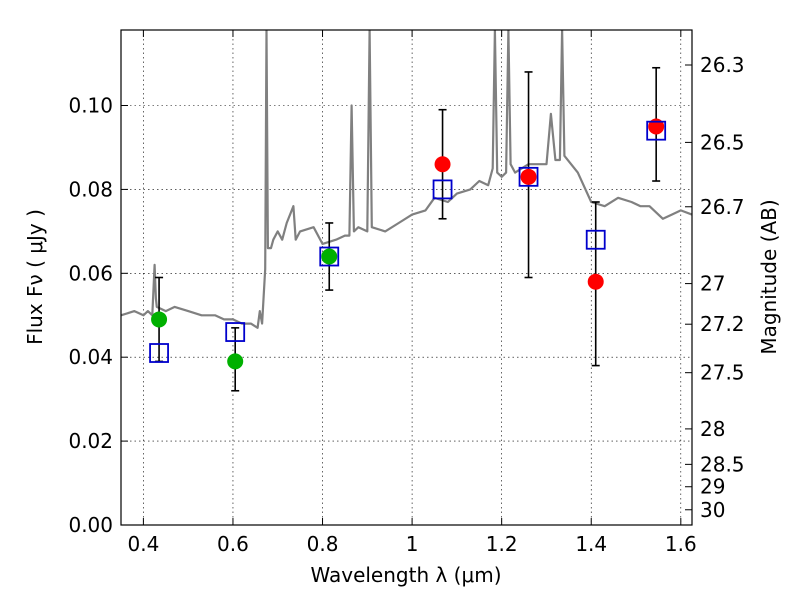 The width and height of the screenshot is (800, 600). What do you see at coordinates (233, 544) in the screenshot?
I see `x-tick-label: 0.6` at bounding box center [233, 544].